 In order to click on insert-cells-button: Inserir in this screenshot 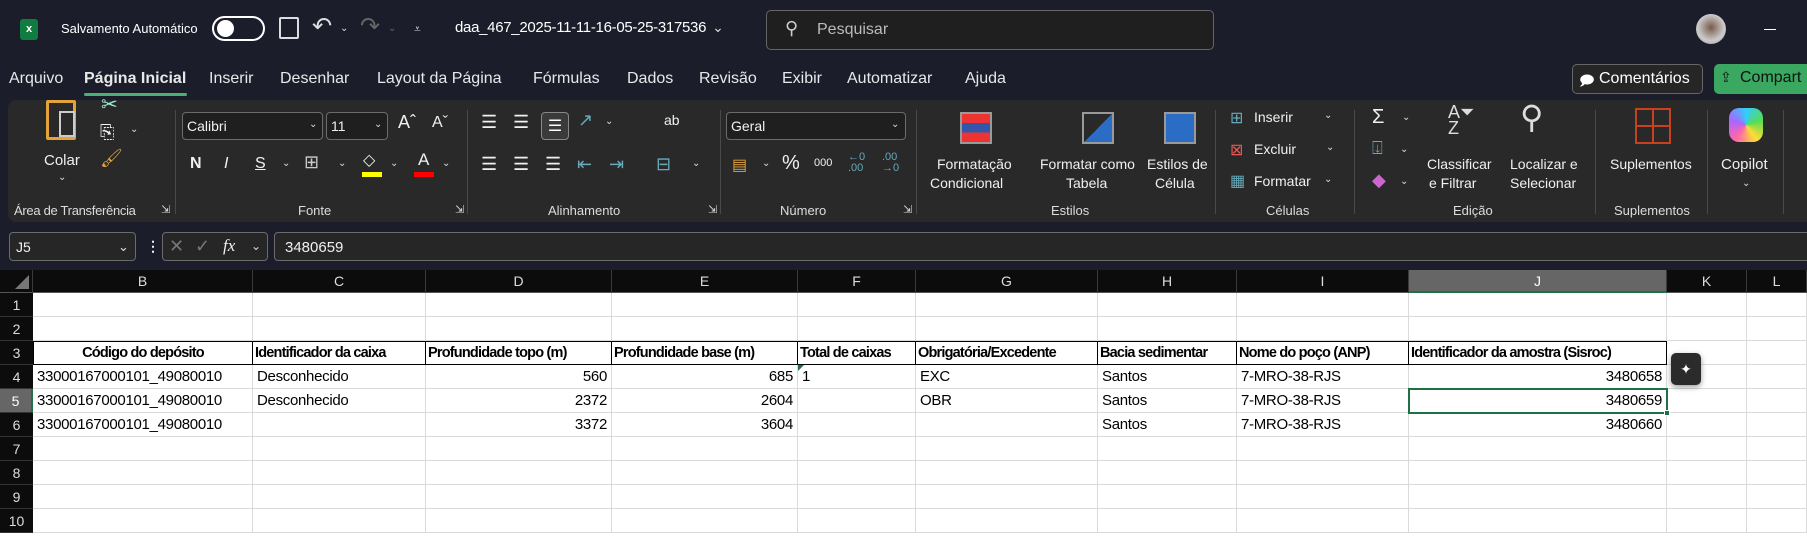, I will do `click(1273, 117)`.